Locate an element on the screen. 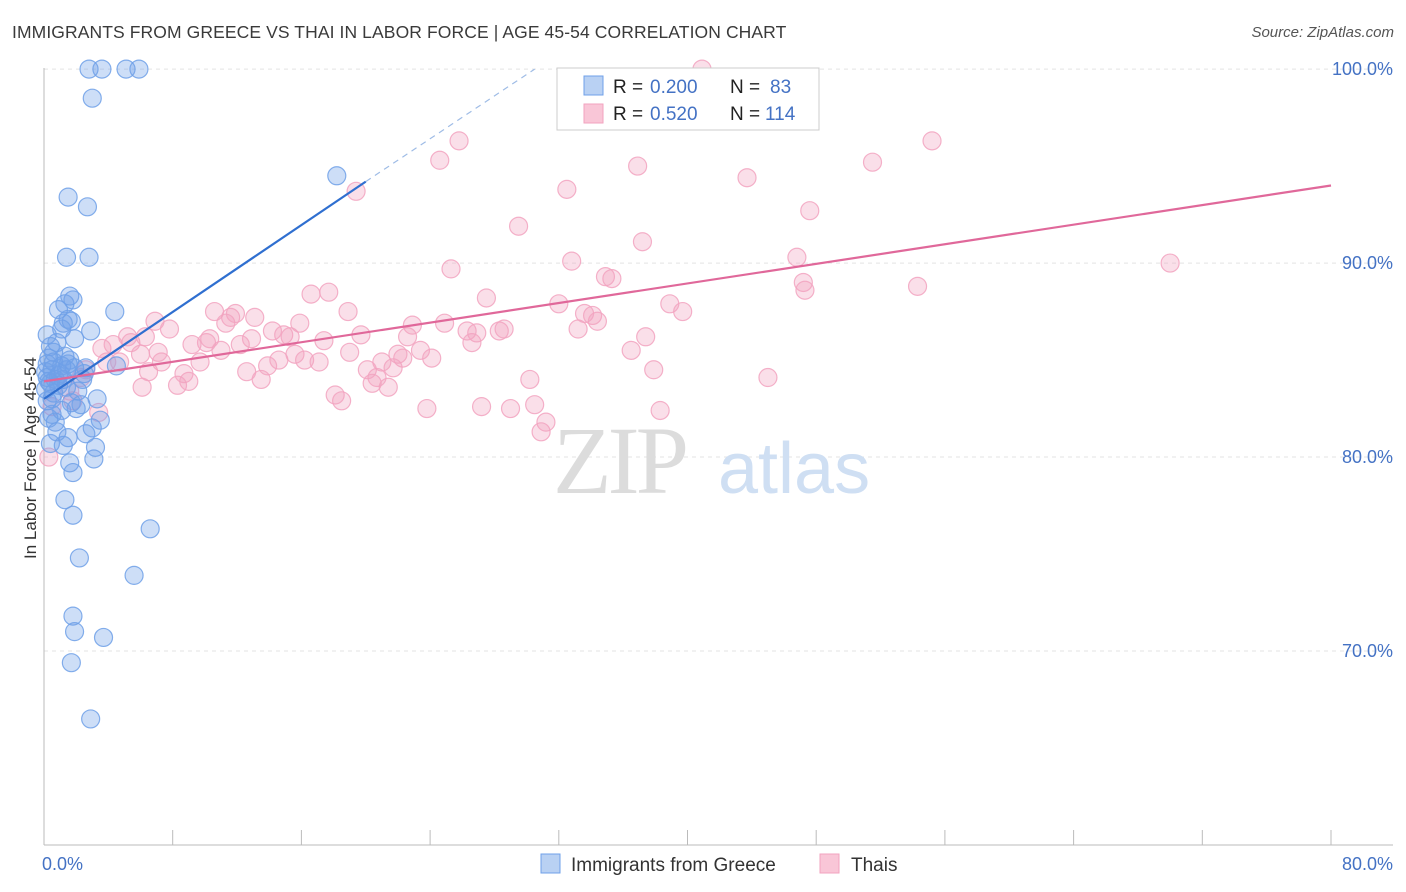 This screenshot has width=1406, height=892. y-tick-label-80: 80.0% is located at coordinates (1367, 457).